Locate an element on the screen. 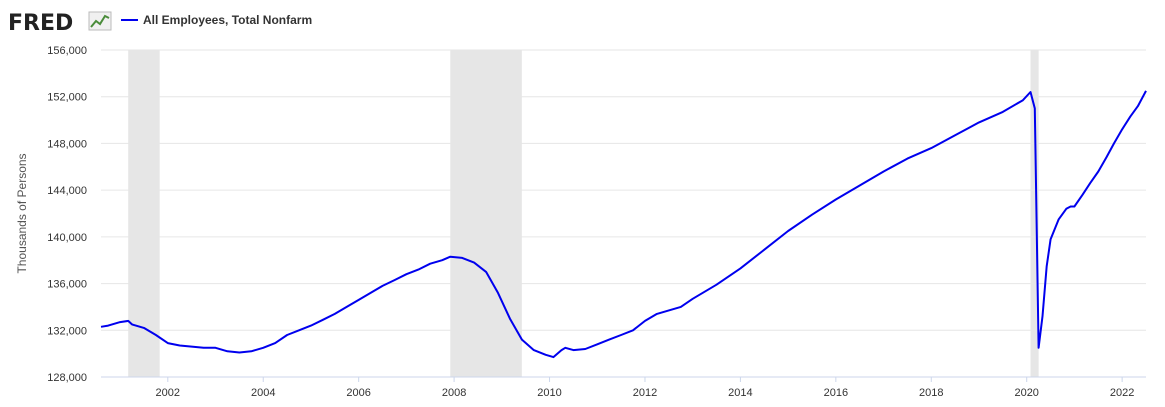 Image resolution: width=1165 pixels, height=407 pixels. x-tick-label: 2004 is located at coordinates (263, 393).